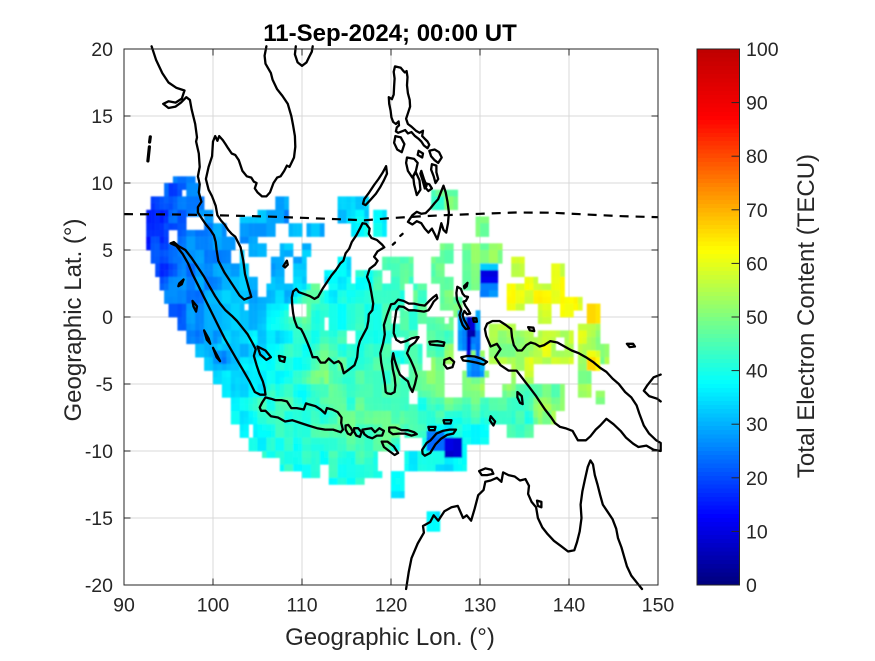  Describe the element at coordinates (757, 318) in the screenshot. I see `svg-text: 50` at that location.